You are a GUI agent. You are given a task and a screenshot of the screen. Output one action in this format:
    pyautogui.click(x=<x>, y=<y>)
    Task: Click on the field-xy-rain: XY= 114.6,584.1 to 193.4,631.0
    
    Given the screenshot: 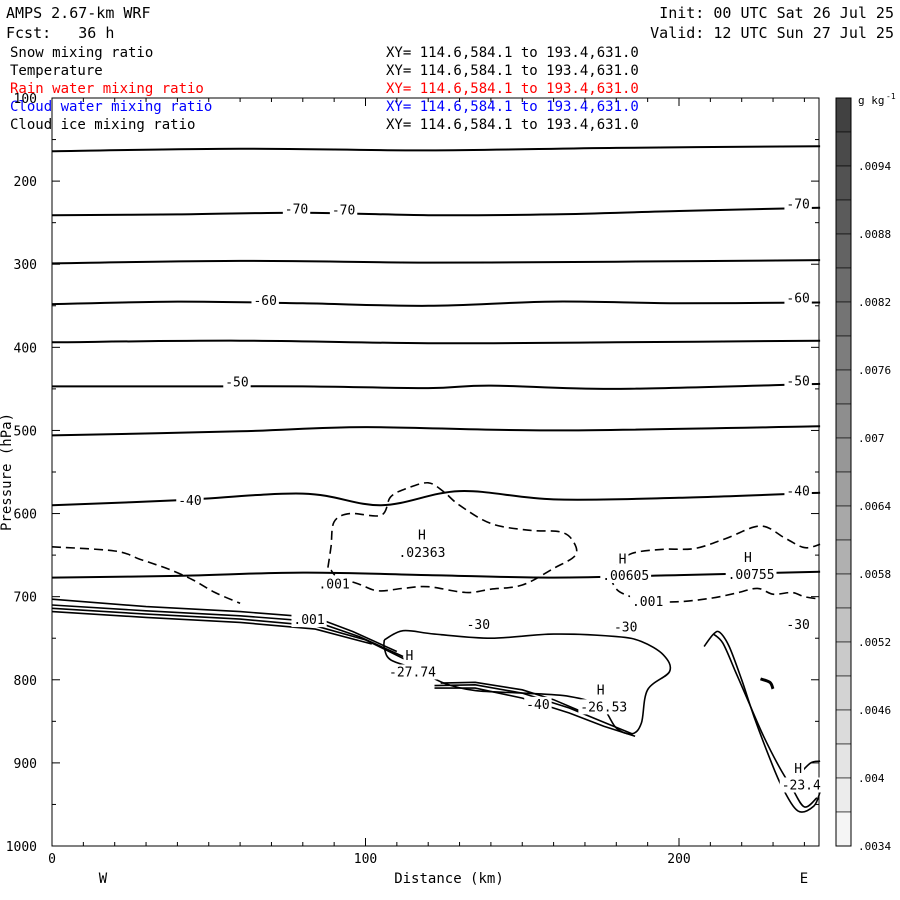 What is the action you would take?
    pyautogui.click(x=512, y=89)
    